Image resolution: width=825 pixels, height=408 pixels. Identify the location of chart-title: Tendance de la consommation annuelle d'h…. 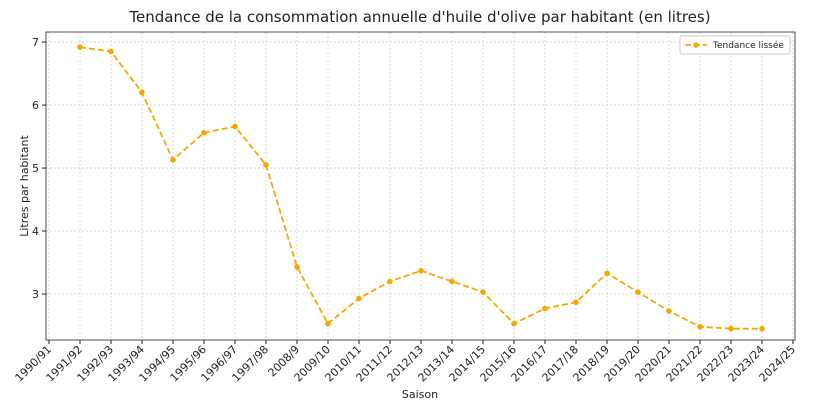
(419, 17).